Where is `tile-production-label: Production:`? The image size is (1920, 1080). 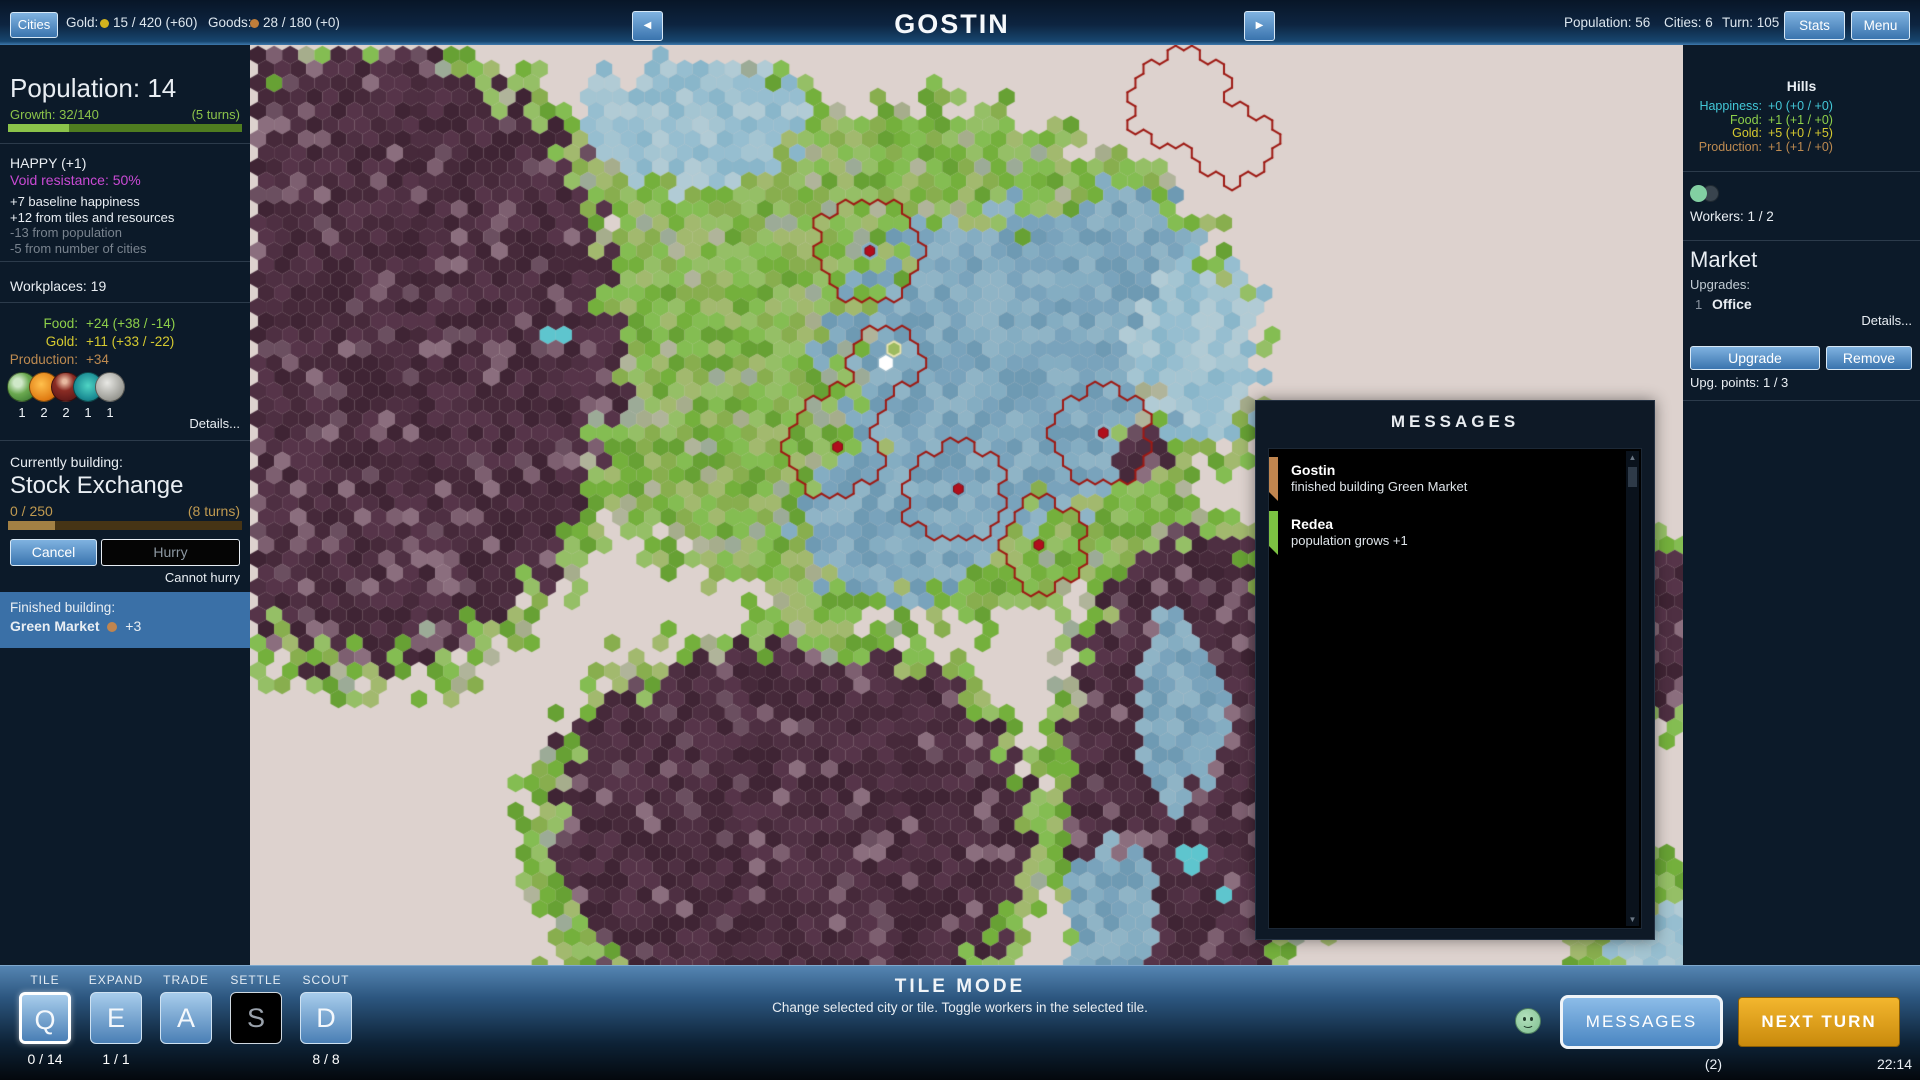 tile-production-label: Production: is located at coordinates (1730, 146).